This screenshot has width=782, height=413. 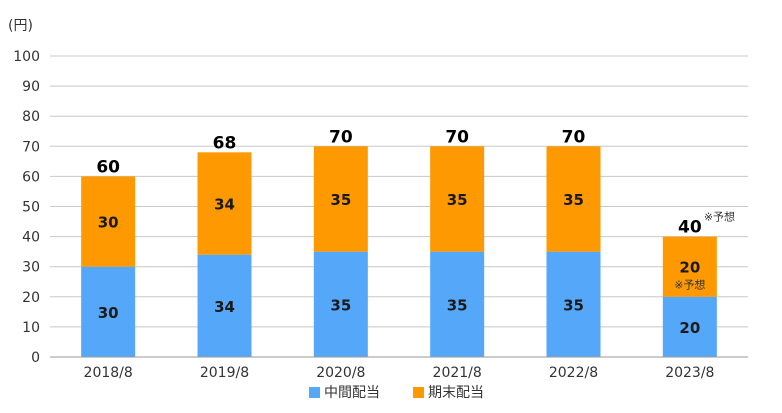 I want to click on bar-total-label: 40, so click(x=690, y=228).